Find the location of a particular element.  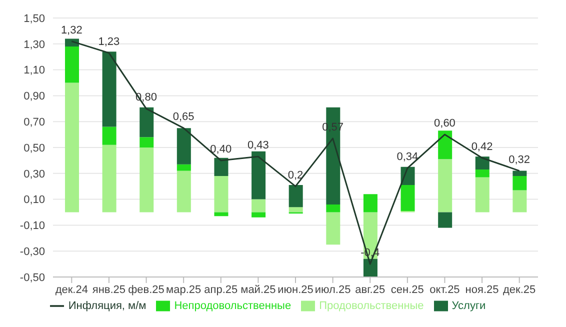

data-label: 0,43 is located at coordinates (258, 146).